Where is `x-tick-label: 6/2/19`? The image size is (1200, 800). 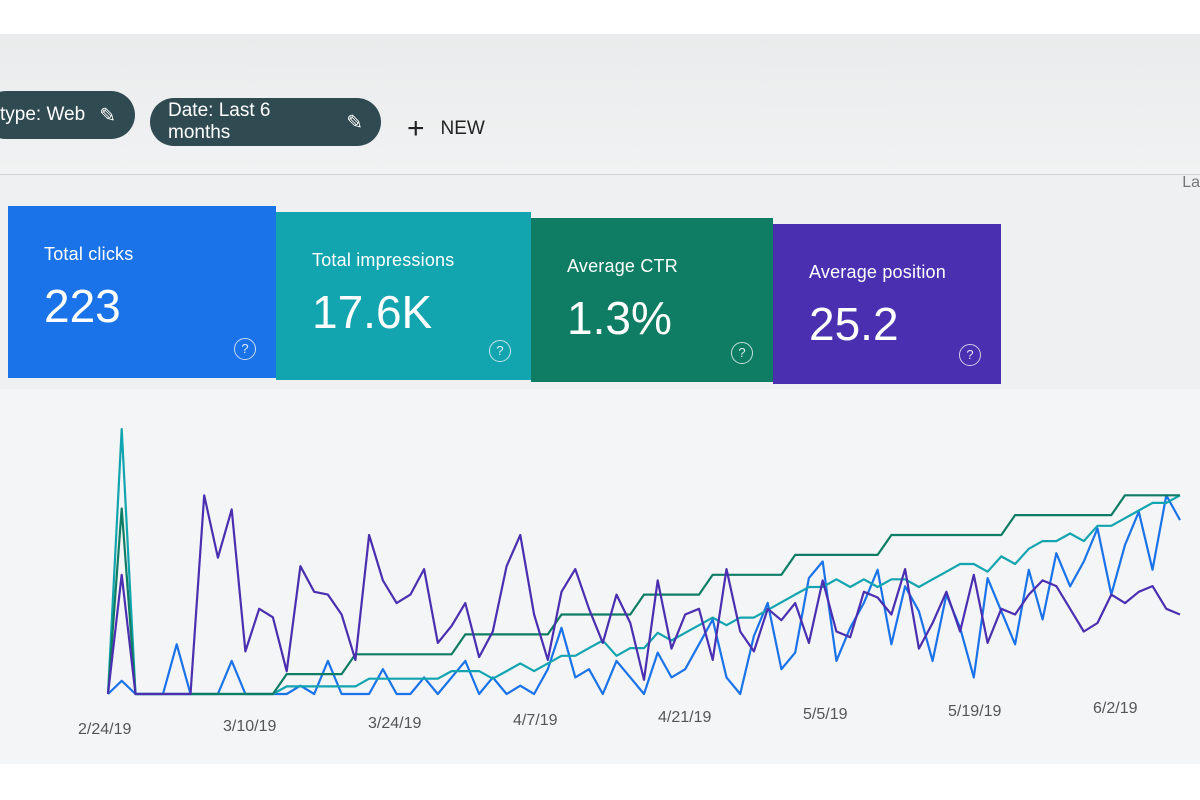
x-tick-label: 6/2/19 is located at coordinates (1115, 708).